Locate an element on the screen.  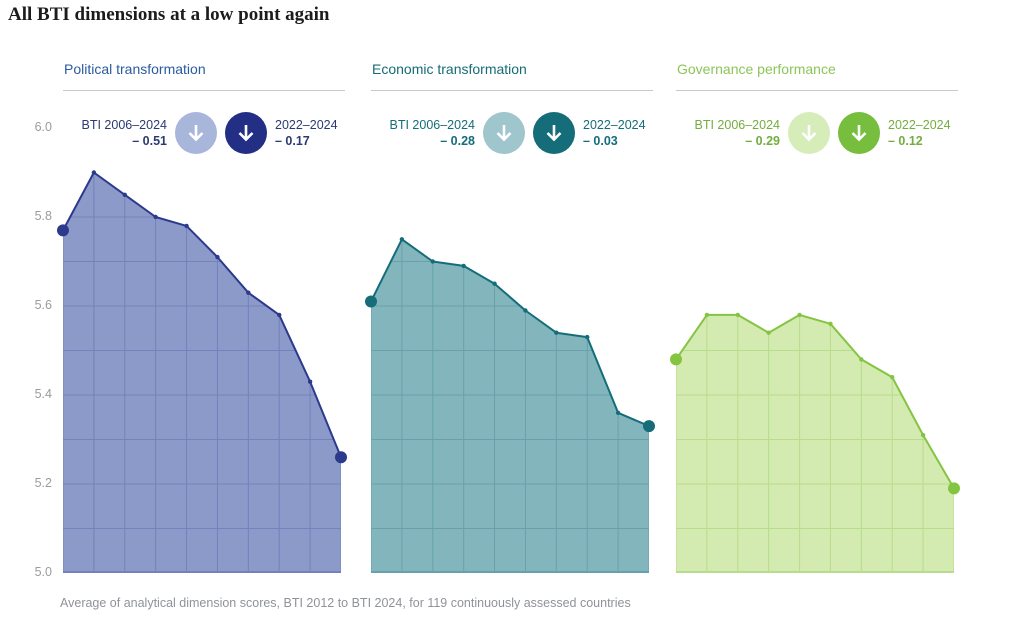
legend: BTI 2006–2024 – 0.29 2022–2024 – 0.12 is located at coordinates (817, 133).